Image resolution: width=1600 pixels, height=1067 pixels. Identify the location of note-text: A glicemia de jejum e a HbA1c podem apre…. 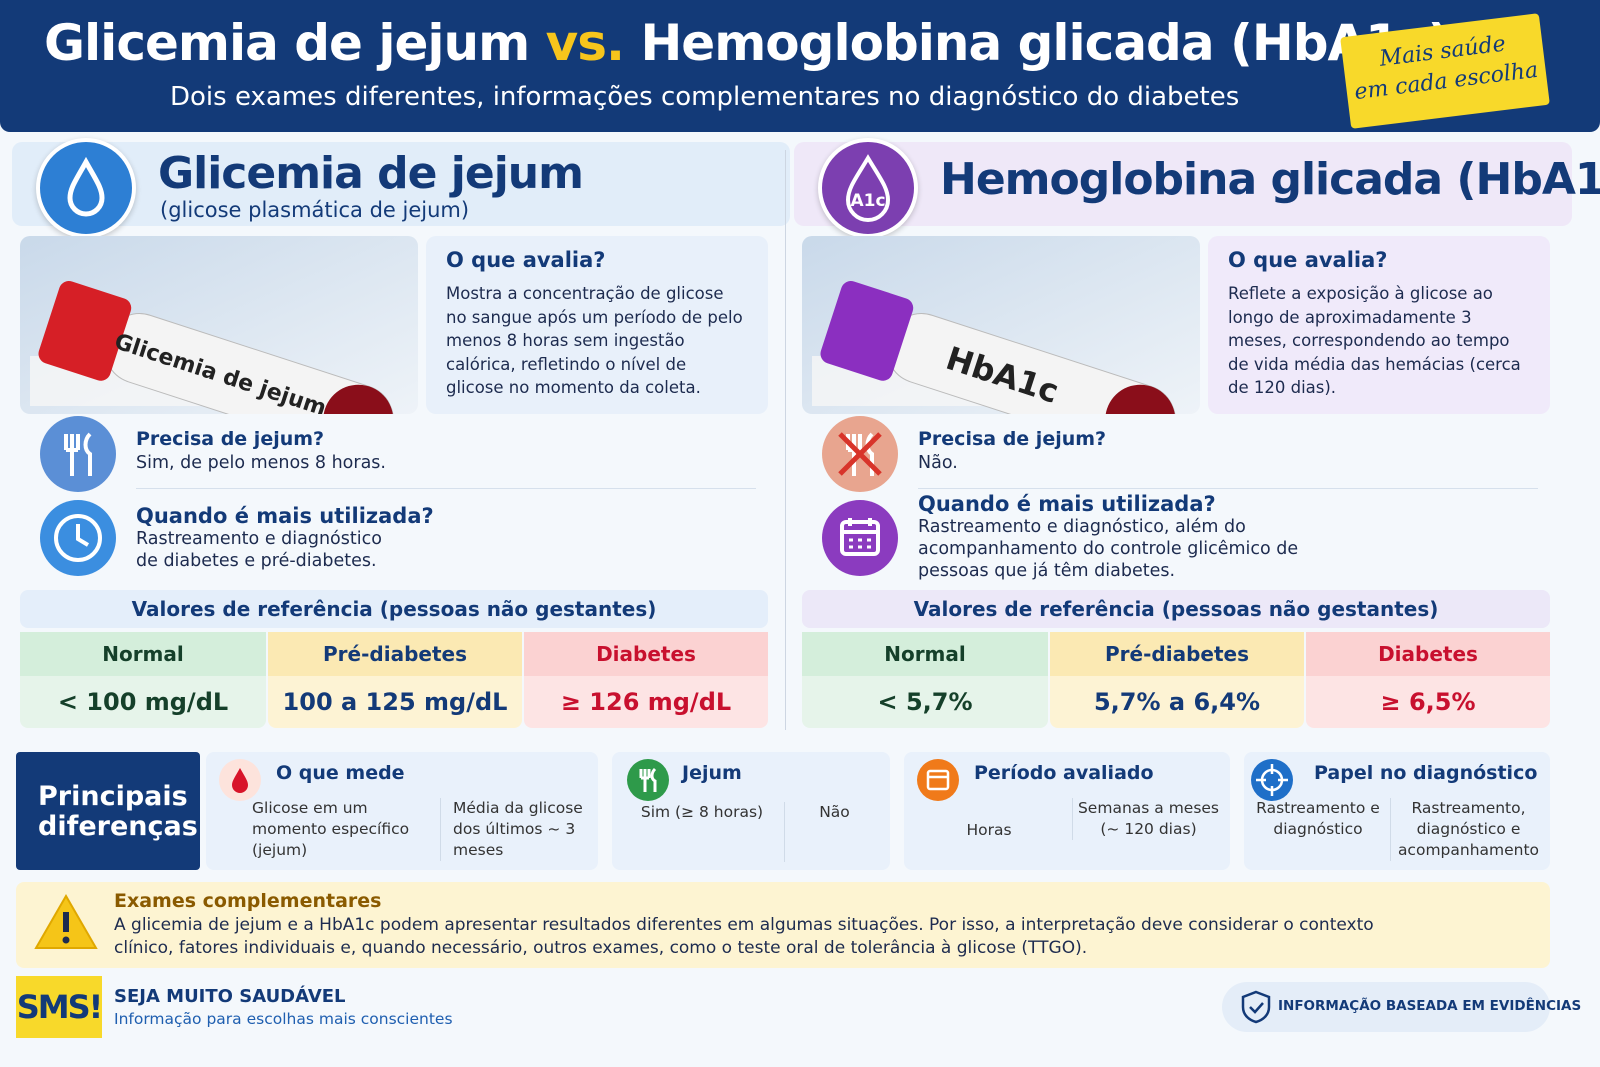
(744, 936).